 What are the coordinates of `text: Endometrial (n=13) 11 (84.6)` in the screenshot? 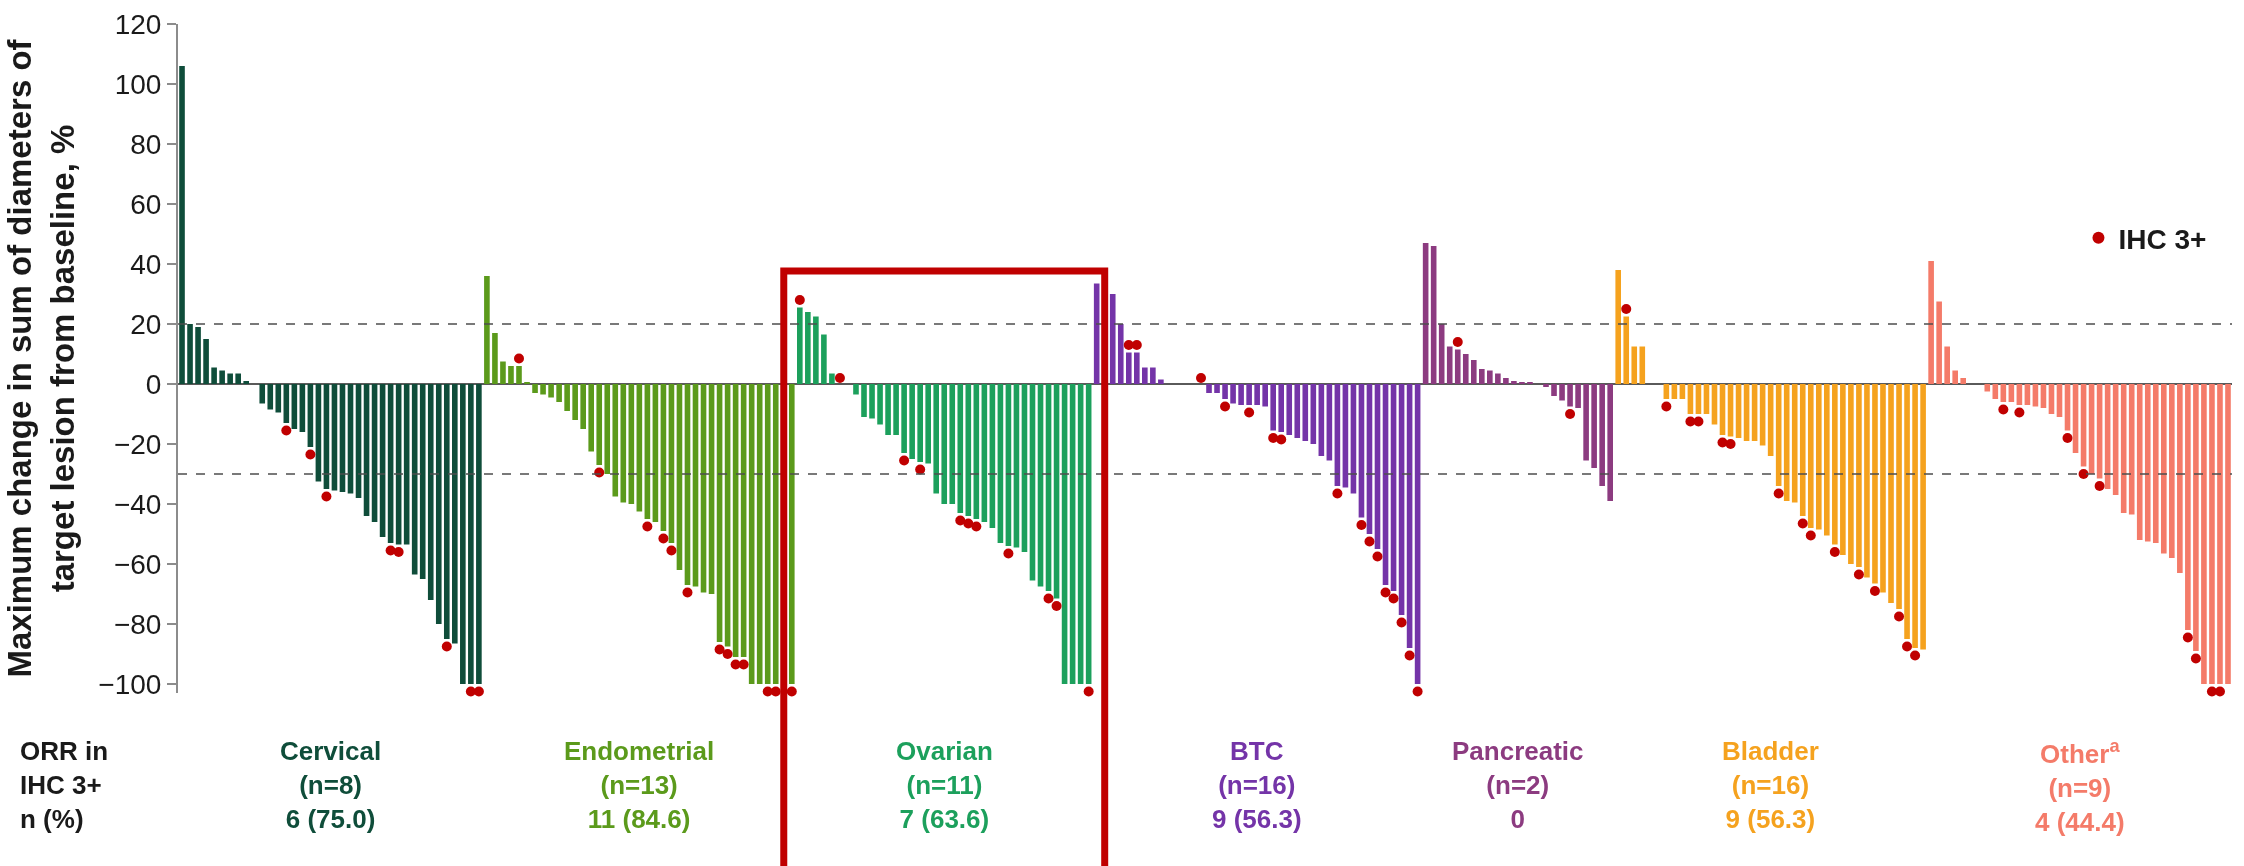 It's located at (639, 785).